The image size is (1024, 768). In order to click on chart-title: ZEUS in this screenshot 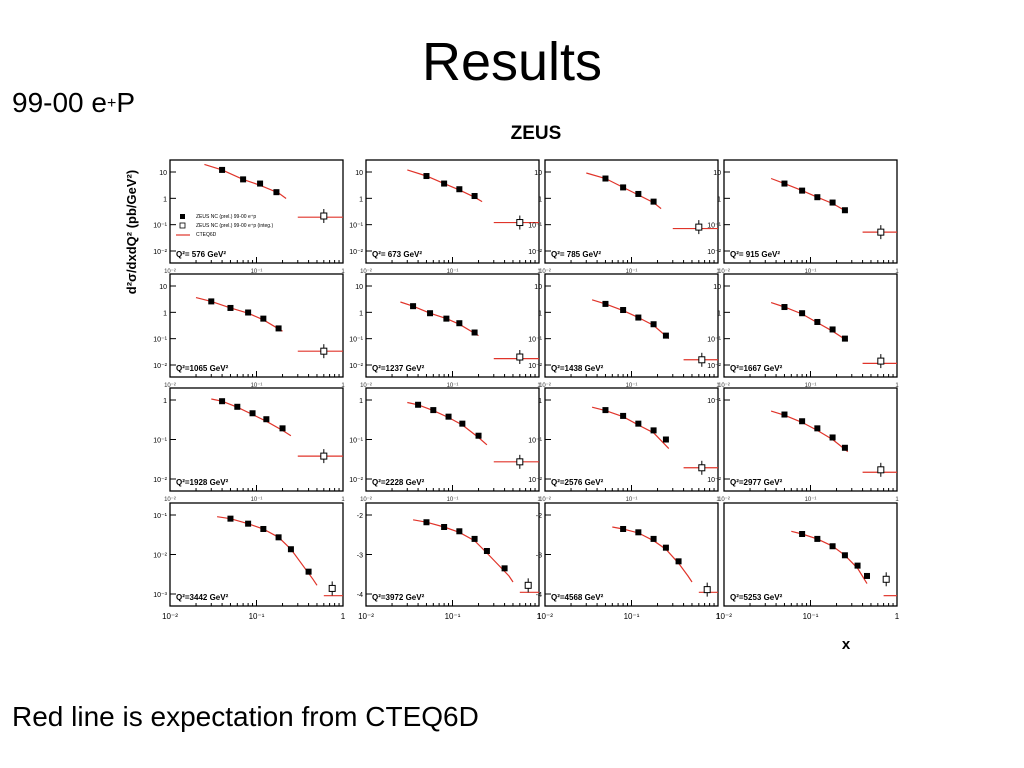, I will do `click(536, 133)`.